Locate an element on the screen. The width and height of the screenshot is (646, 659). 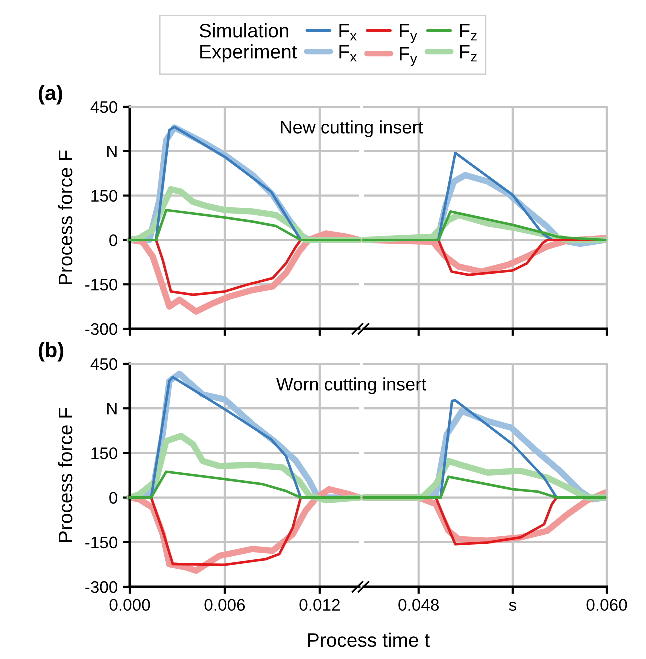
x-tick-label: 0.000 is located at coordinates (130, 605).